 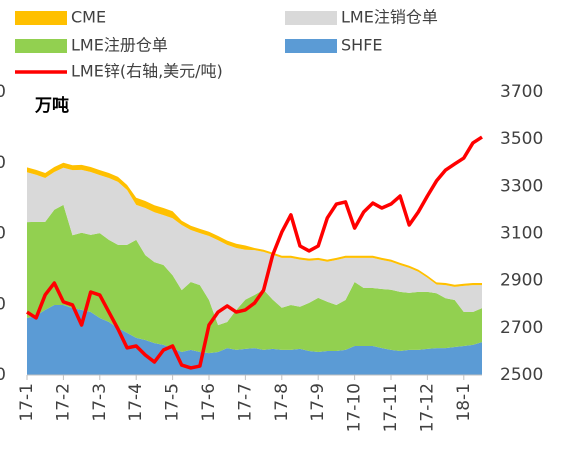 I want to click on x-tick-label: 17-1, so click(x=27, y=402).